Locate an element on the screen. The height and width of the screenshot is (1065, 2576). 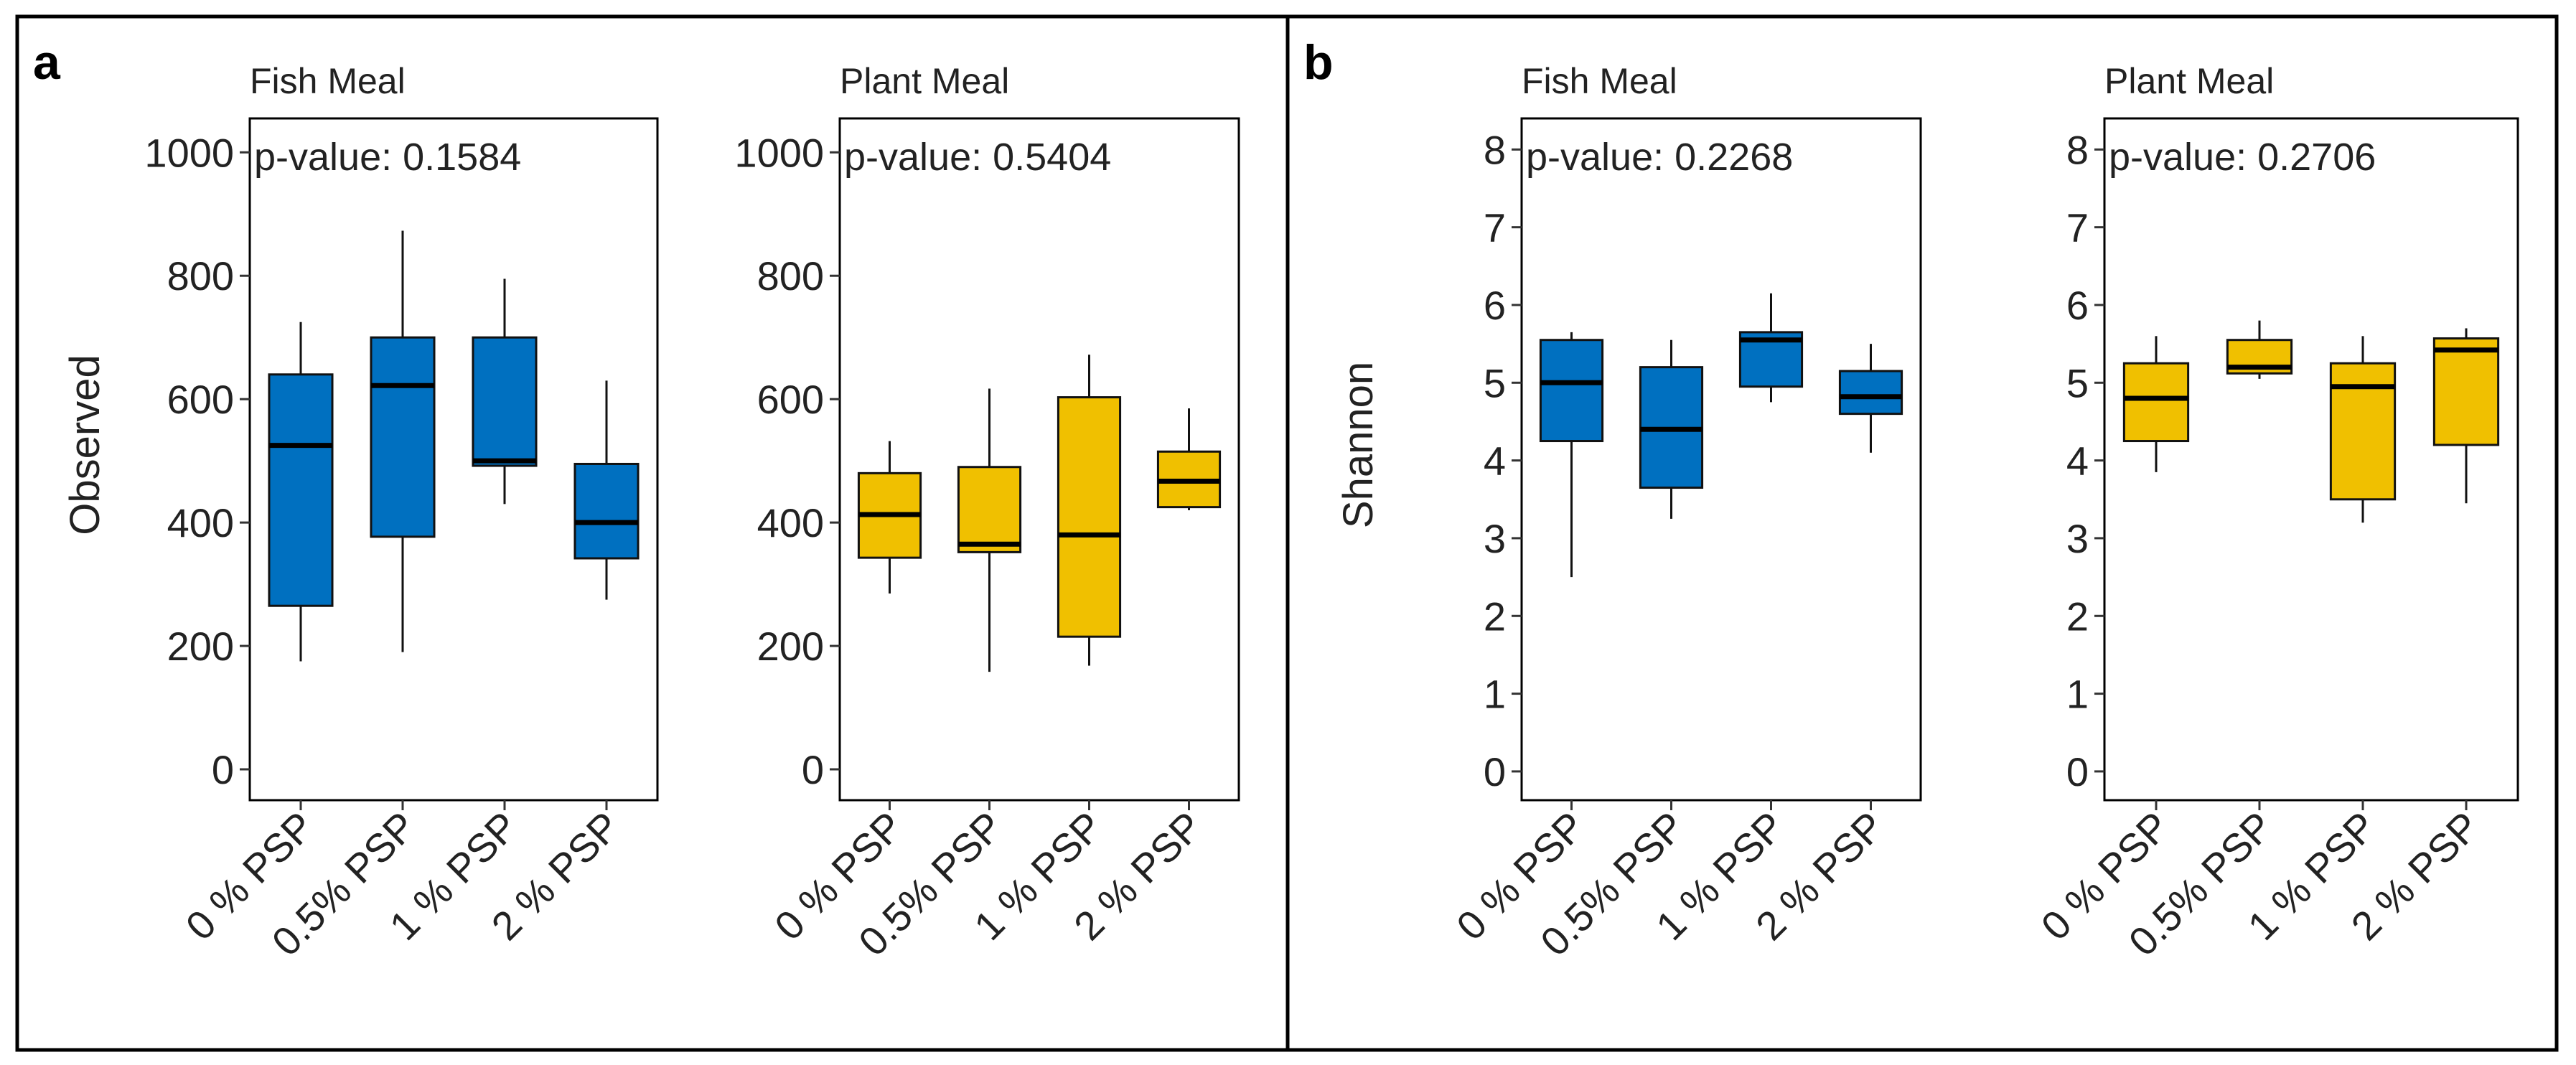
p-value-annotation: p-value: 0.5404 is located at coordinates (978, 157).